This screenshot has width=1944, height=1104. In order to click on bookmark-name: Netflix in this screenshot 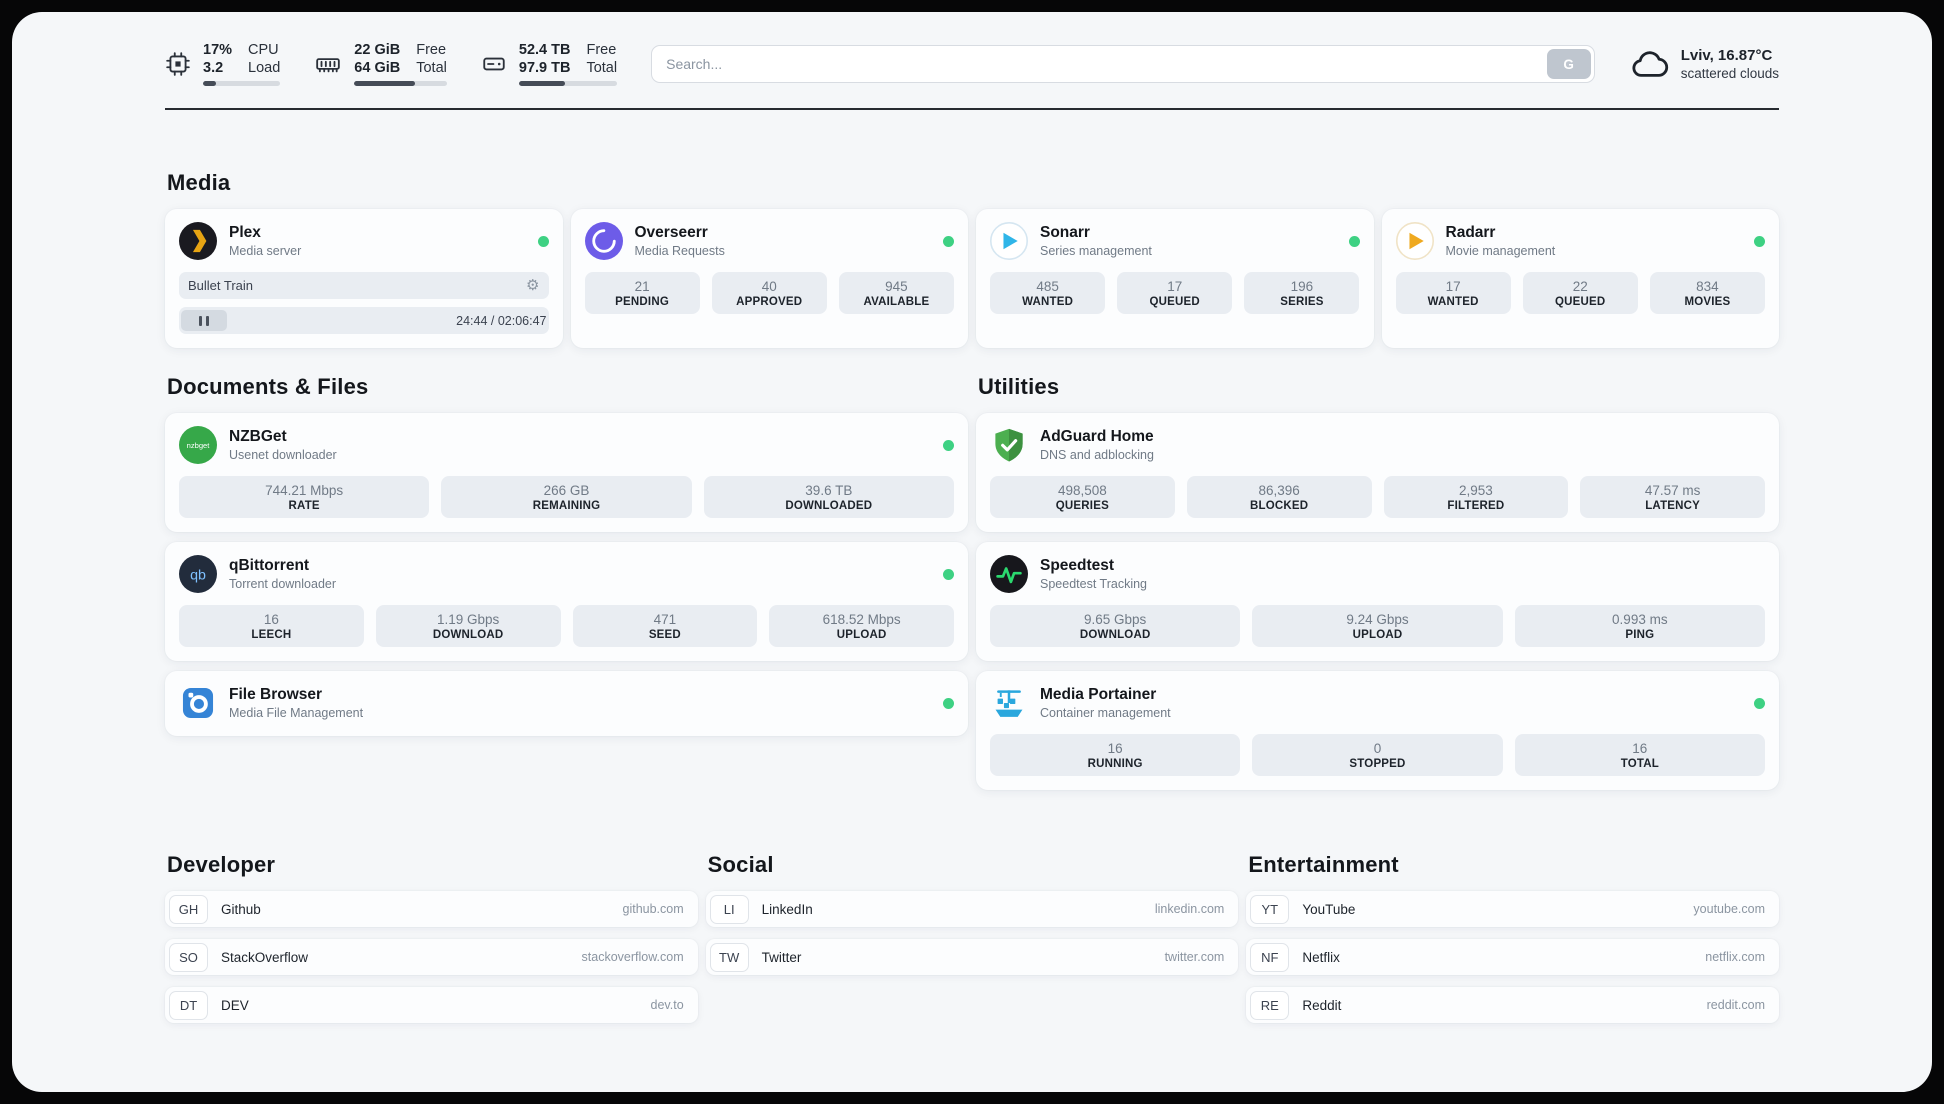, I will do `click(1321, 957)`.